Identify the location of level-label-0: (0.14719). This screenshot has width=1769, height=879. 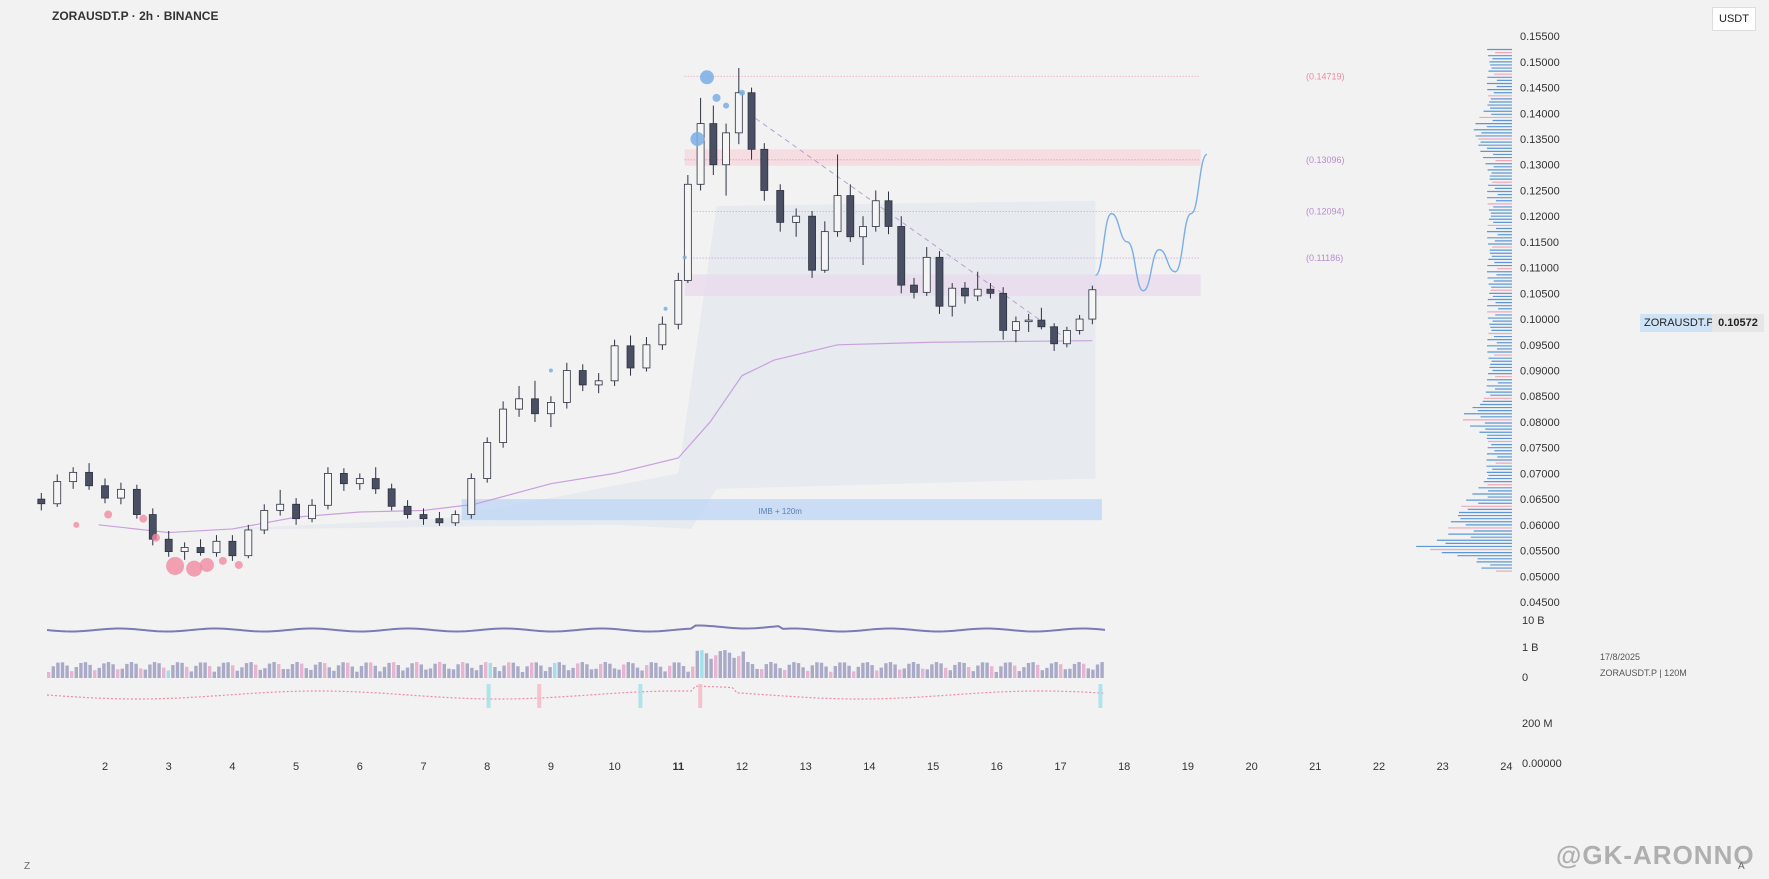
(1325, 76).